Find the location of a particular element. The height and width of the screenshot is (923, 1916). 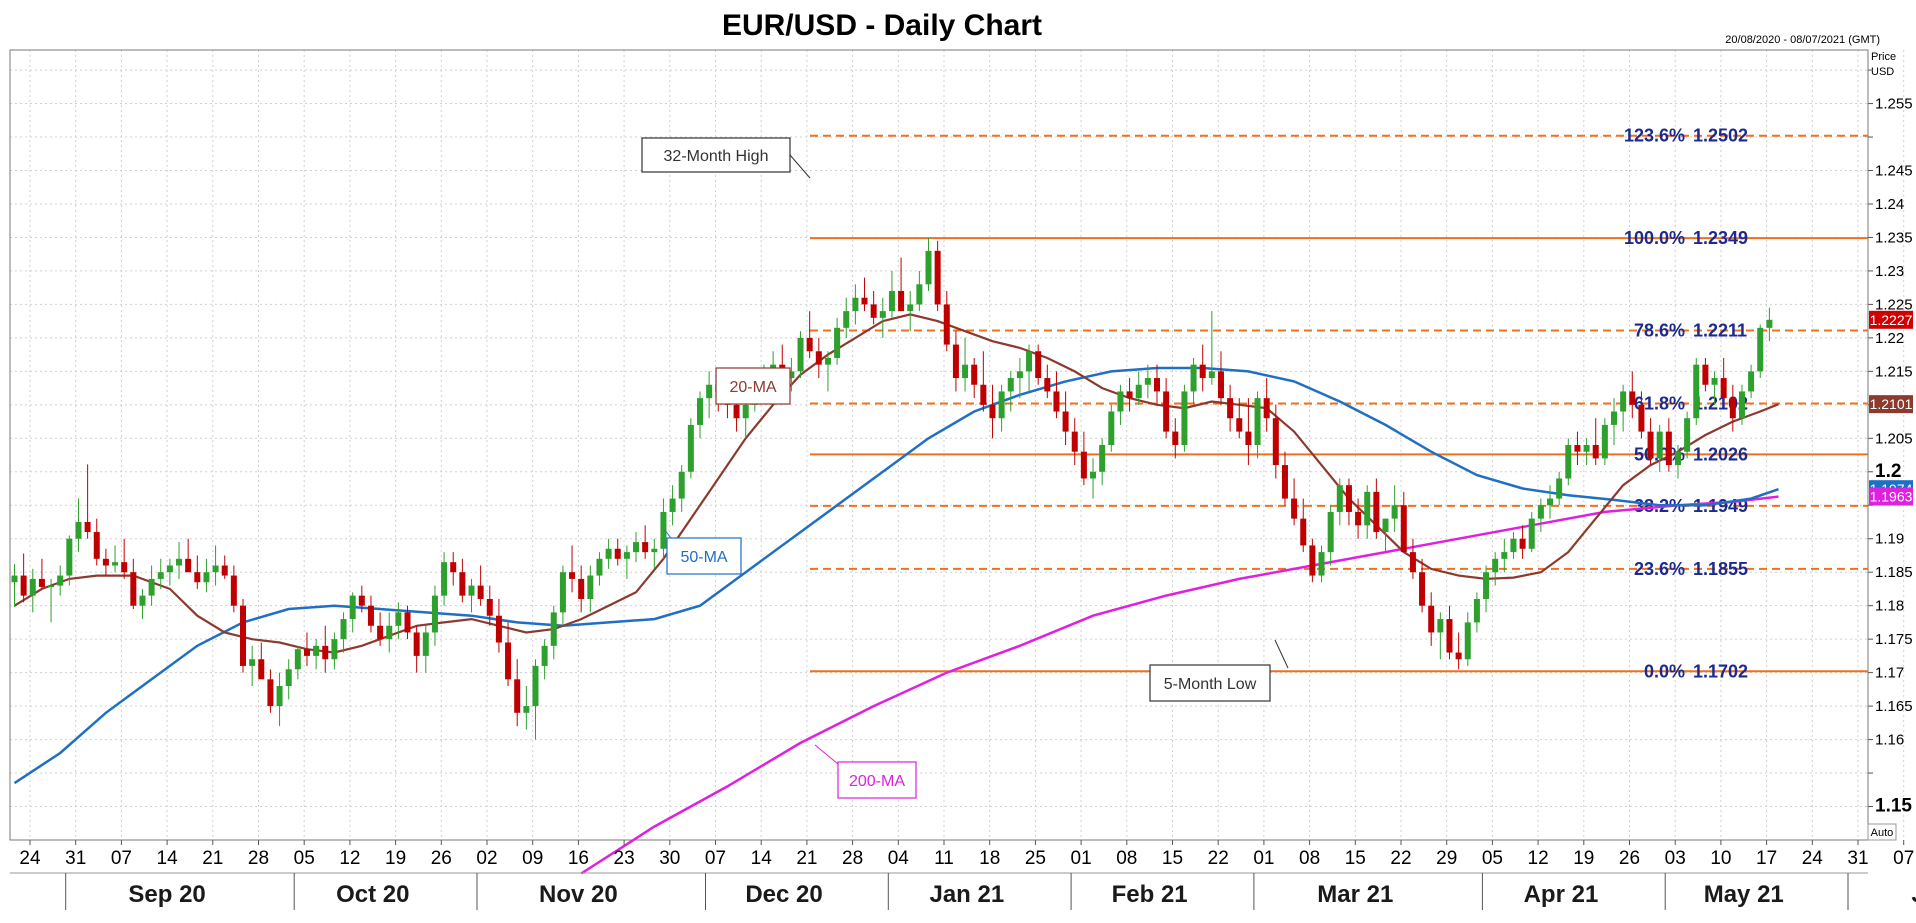

x-tick-label: 07 is located at coordinates (715, 858).